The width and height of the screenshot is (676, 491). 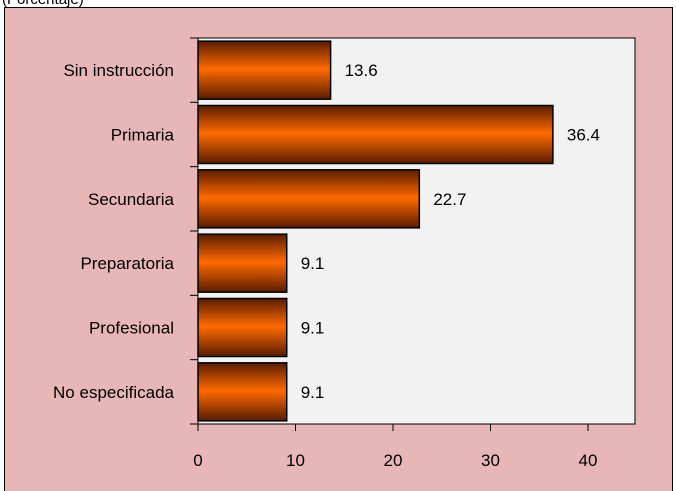 I want to click on x-tick-label: 30, so click(x=490, y=460).